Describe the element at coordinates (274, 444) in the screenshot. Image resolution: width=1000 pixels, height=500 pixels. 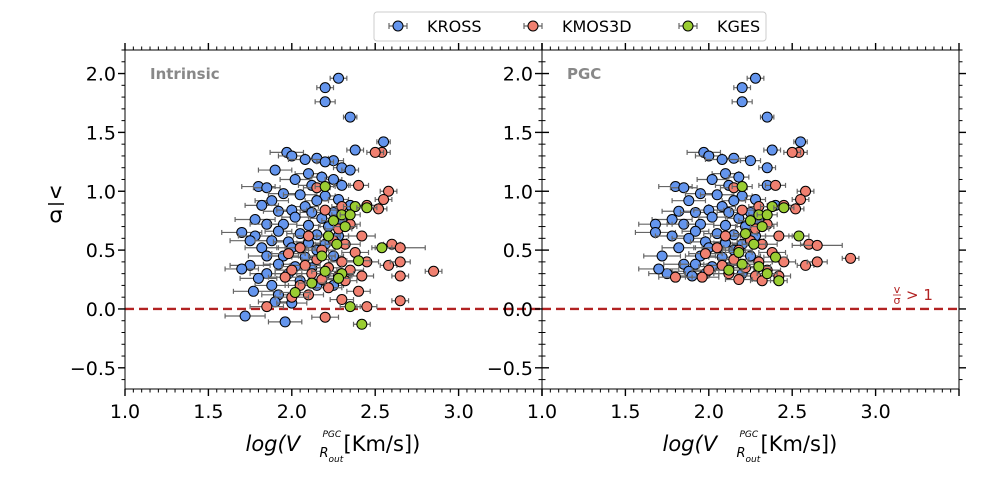
I see `x-label-prefix: log(V` at that location.